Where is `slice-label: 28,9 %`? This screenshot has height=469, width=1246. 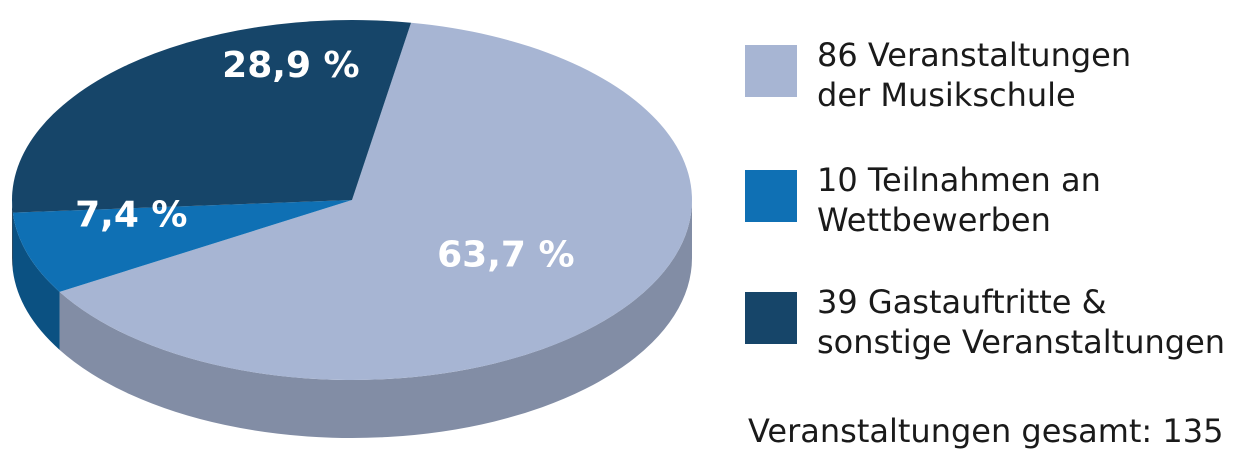
slice-label: 28,9 % is located at coordinates (290, 65).